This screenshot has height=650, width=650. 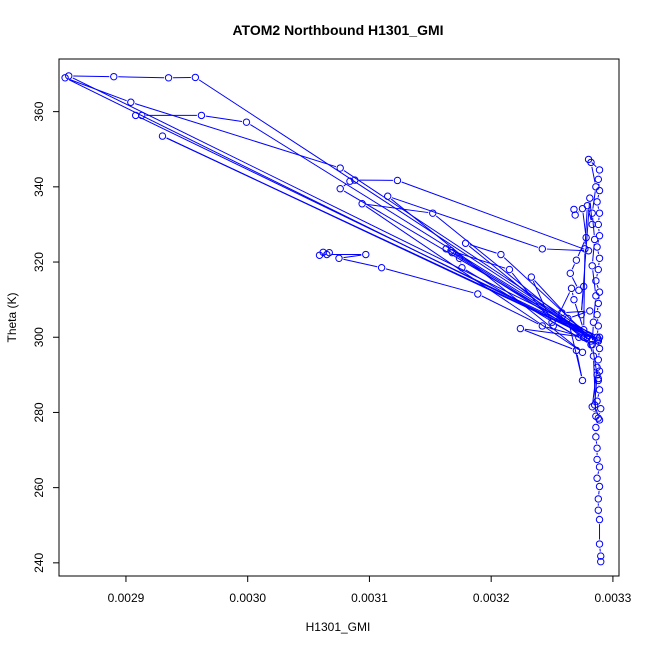 What do you see at coordinates (39, 187) in the screenshot?
I see `y-tick-label: 340` at bounding box center [39, 187].